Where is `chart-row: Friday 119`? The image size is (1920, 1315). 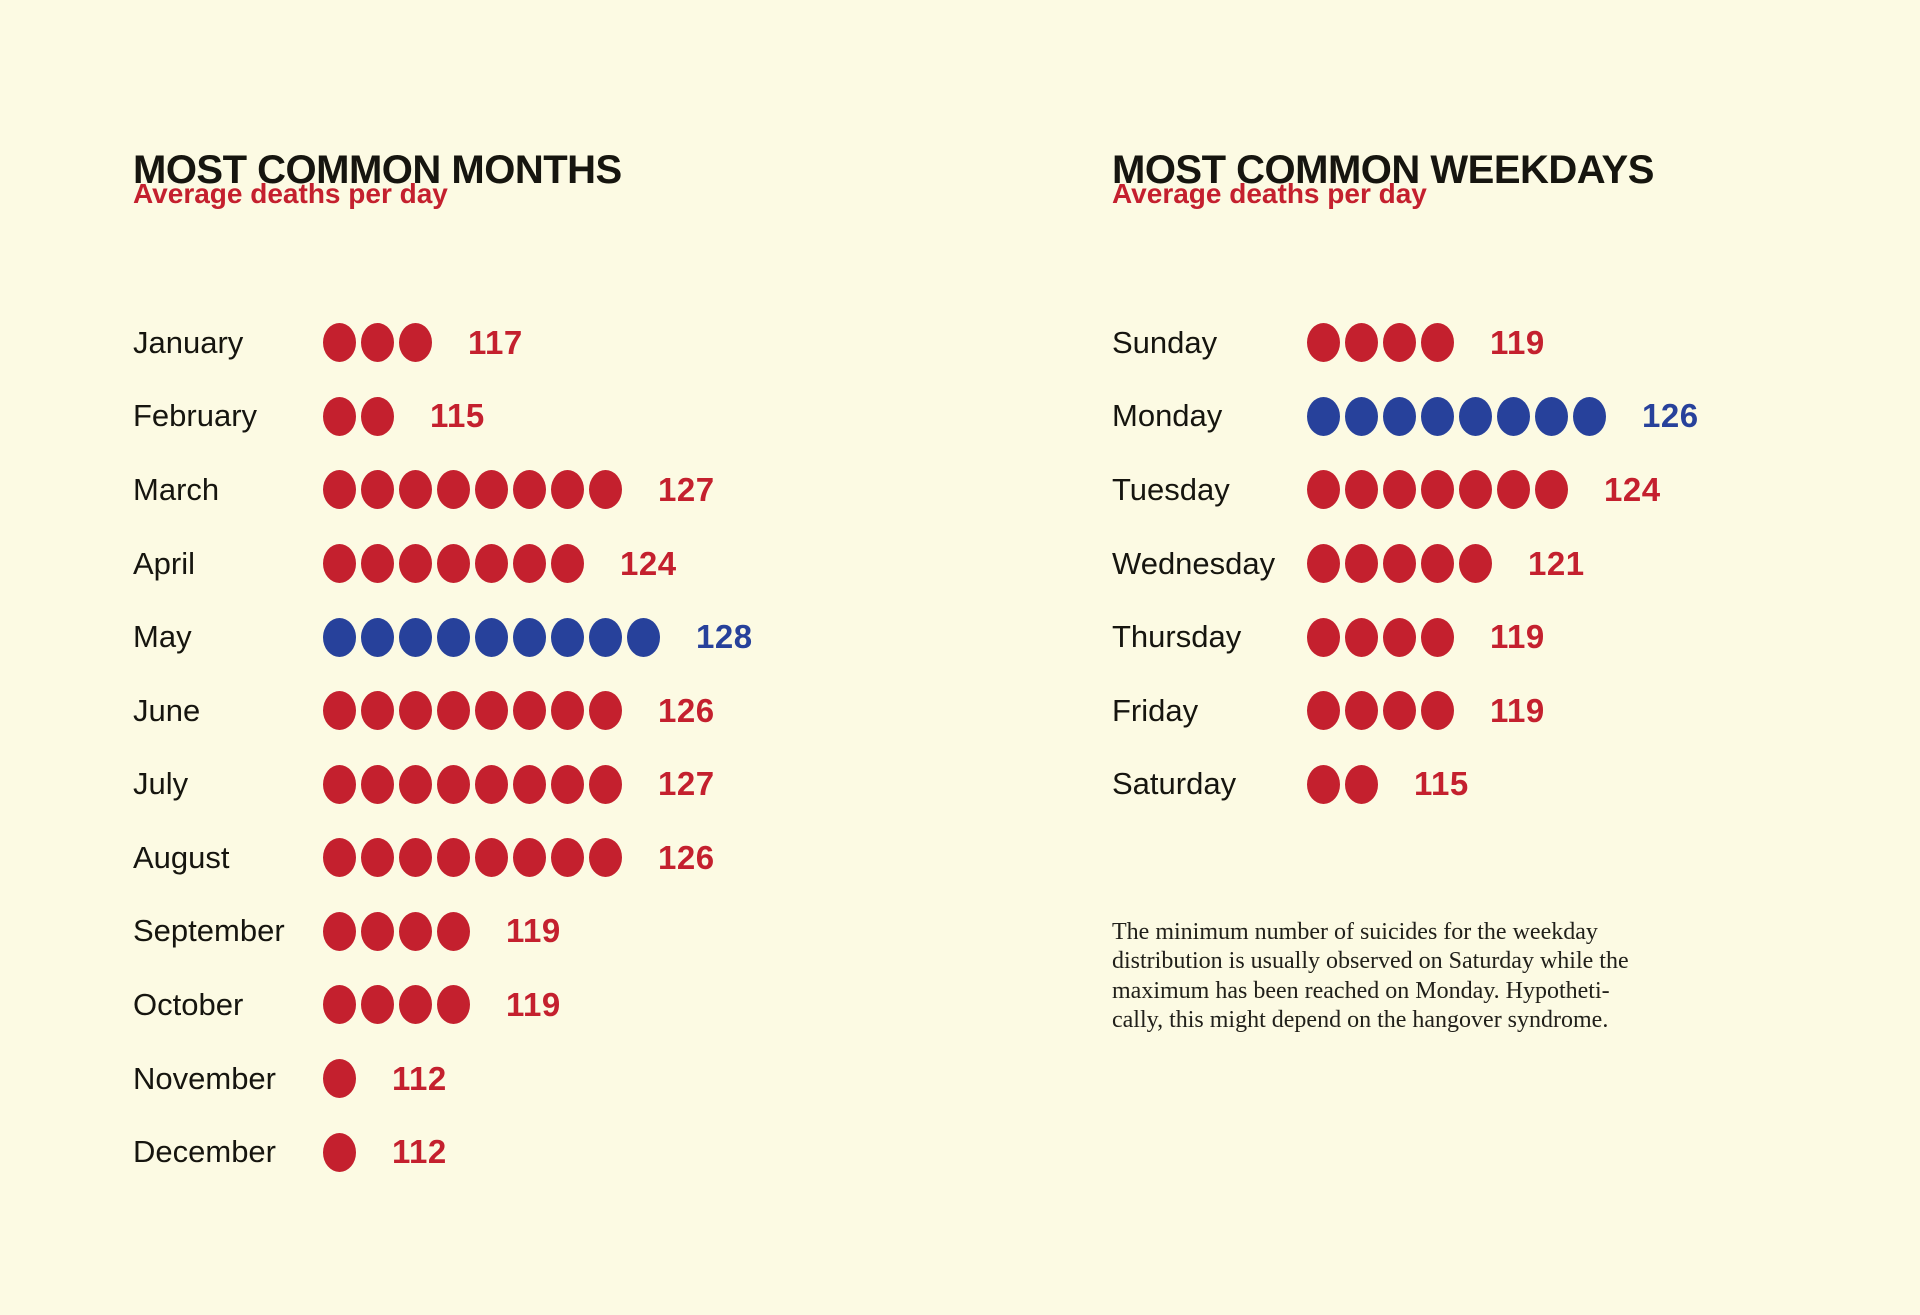 chart-row: Friday 119 is located at coordinates (1405, 711).